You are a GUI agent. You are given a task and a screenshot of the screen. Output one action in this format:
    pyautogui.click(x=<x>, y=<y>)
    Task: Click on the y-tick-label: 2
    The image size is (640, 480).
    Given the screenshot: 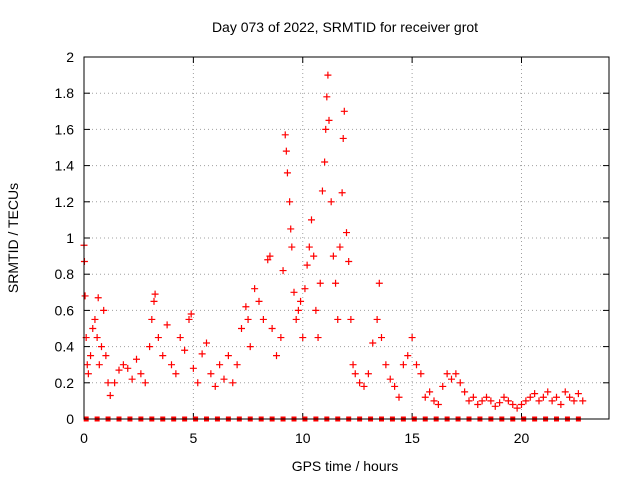 What is the action you would take?
    pyautogui.click(x=70, y=57)
    